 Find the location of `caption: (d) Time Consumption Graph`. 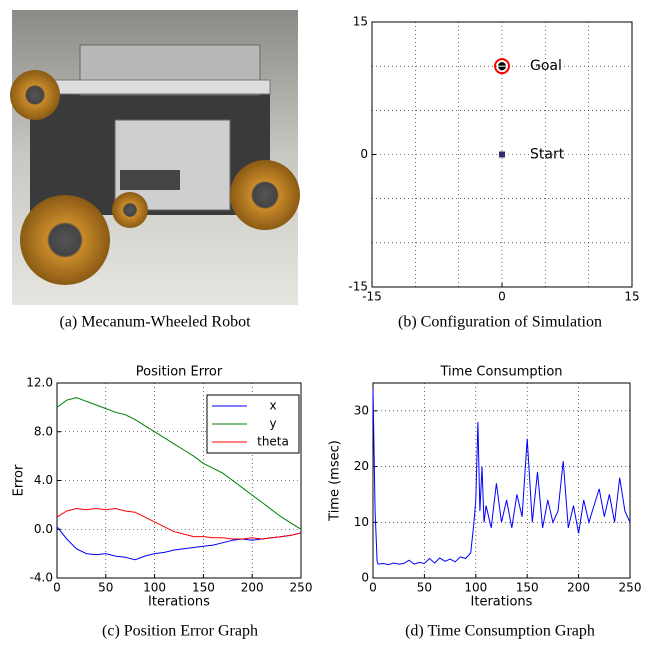

caption: (d) Time Consumption Graph is located at coordinates (500, 631).